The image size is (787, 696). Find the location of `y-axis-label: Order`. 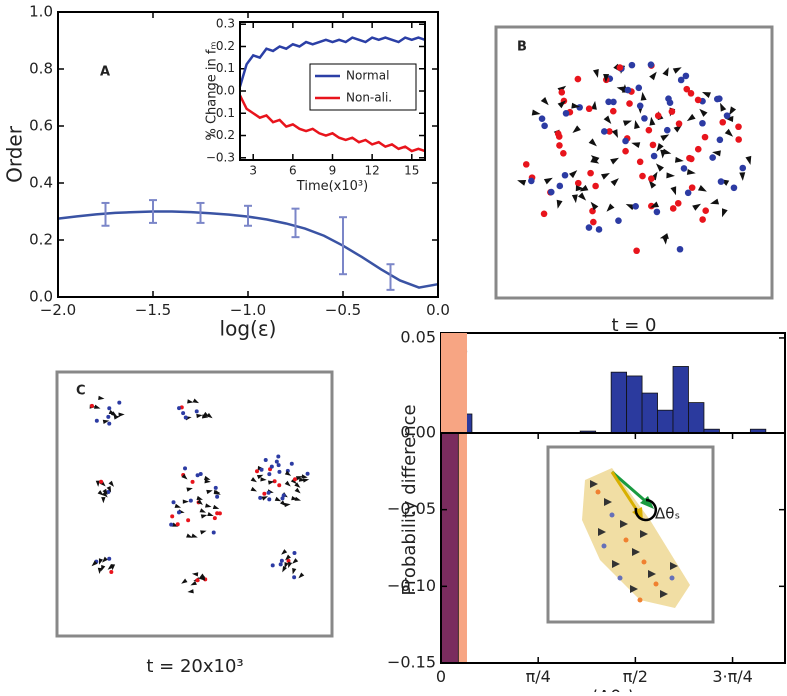

y-axis-label: Order is located at coordinates (15, 154).